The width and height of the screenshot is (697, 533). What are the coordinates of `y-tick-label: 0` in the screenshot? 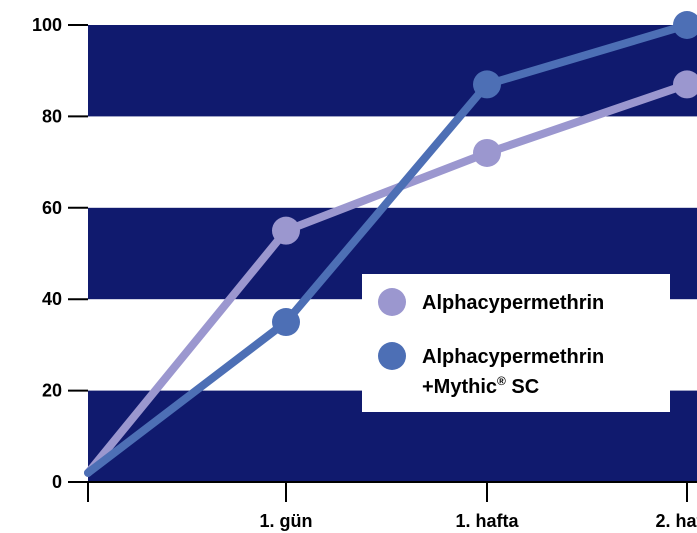 It's located at (57, 482).